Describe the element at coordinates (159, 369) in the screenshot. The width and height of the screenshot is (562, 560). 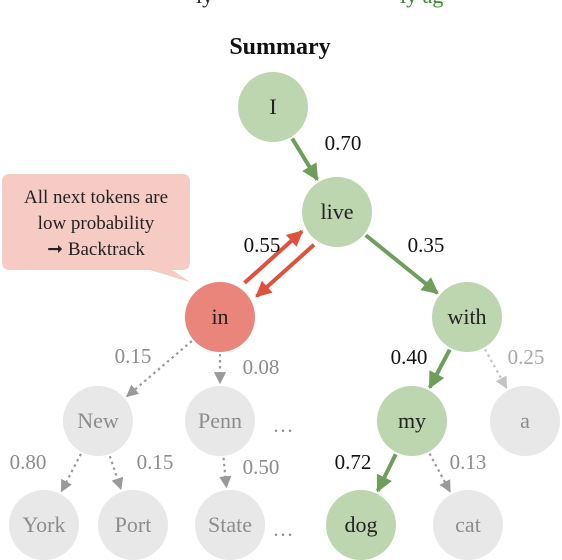
I see `edge-in-new` at that location.